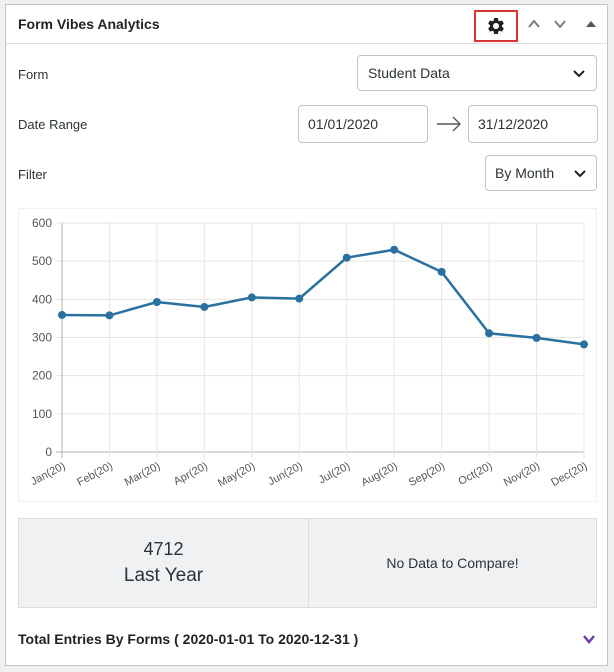  I want to click on x-tick-label: Jan(20), so click(48, 474).